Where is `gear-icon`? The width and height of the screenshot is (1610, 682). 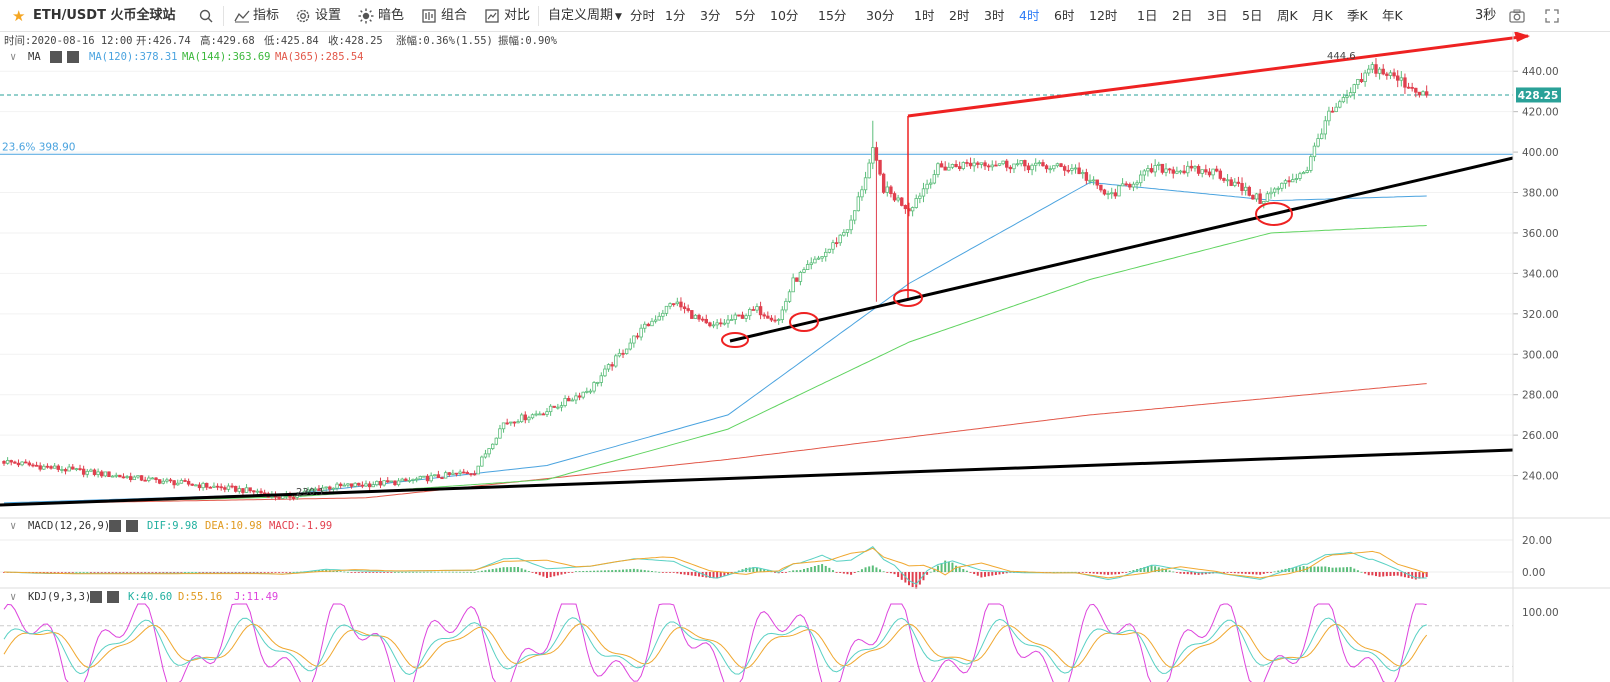 gear-icon is located at coordinates (303, 16).